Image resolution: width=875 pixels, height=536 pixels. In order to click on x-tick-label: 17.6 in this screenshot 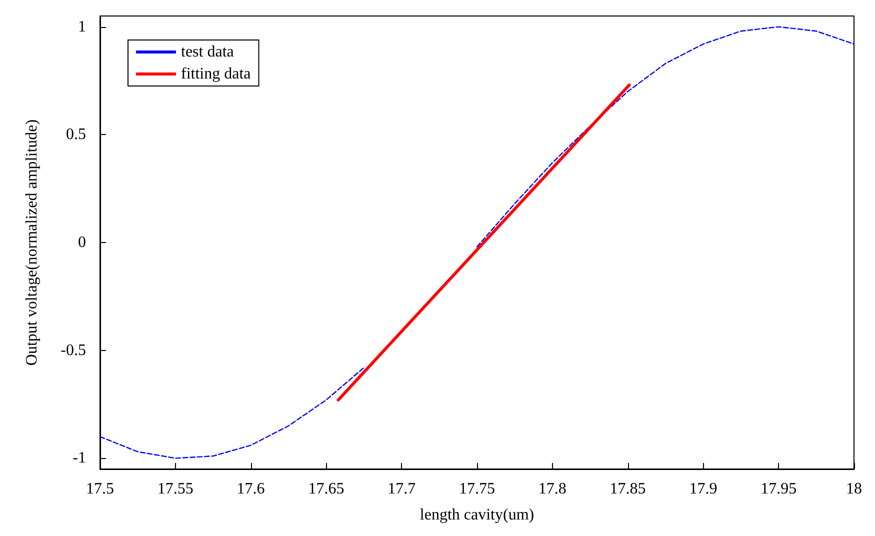, I will do `click(250, 489)`.